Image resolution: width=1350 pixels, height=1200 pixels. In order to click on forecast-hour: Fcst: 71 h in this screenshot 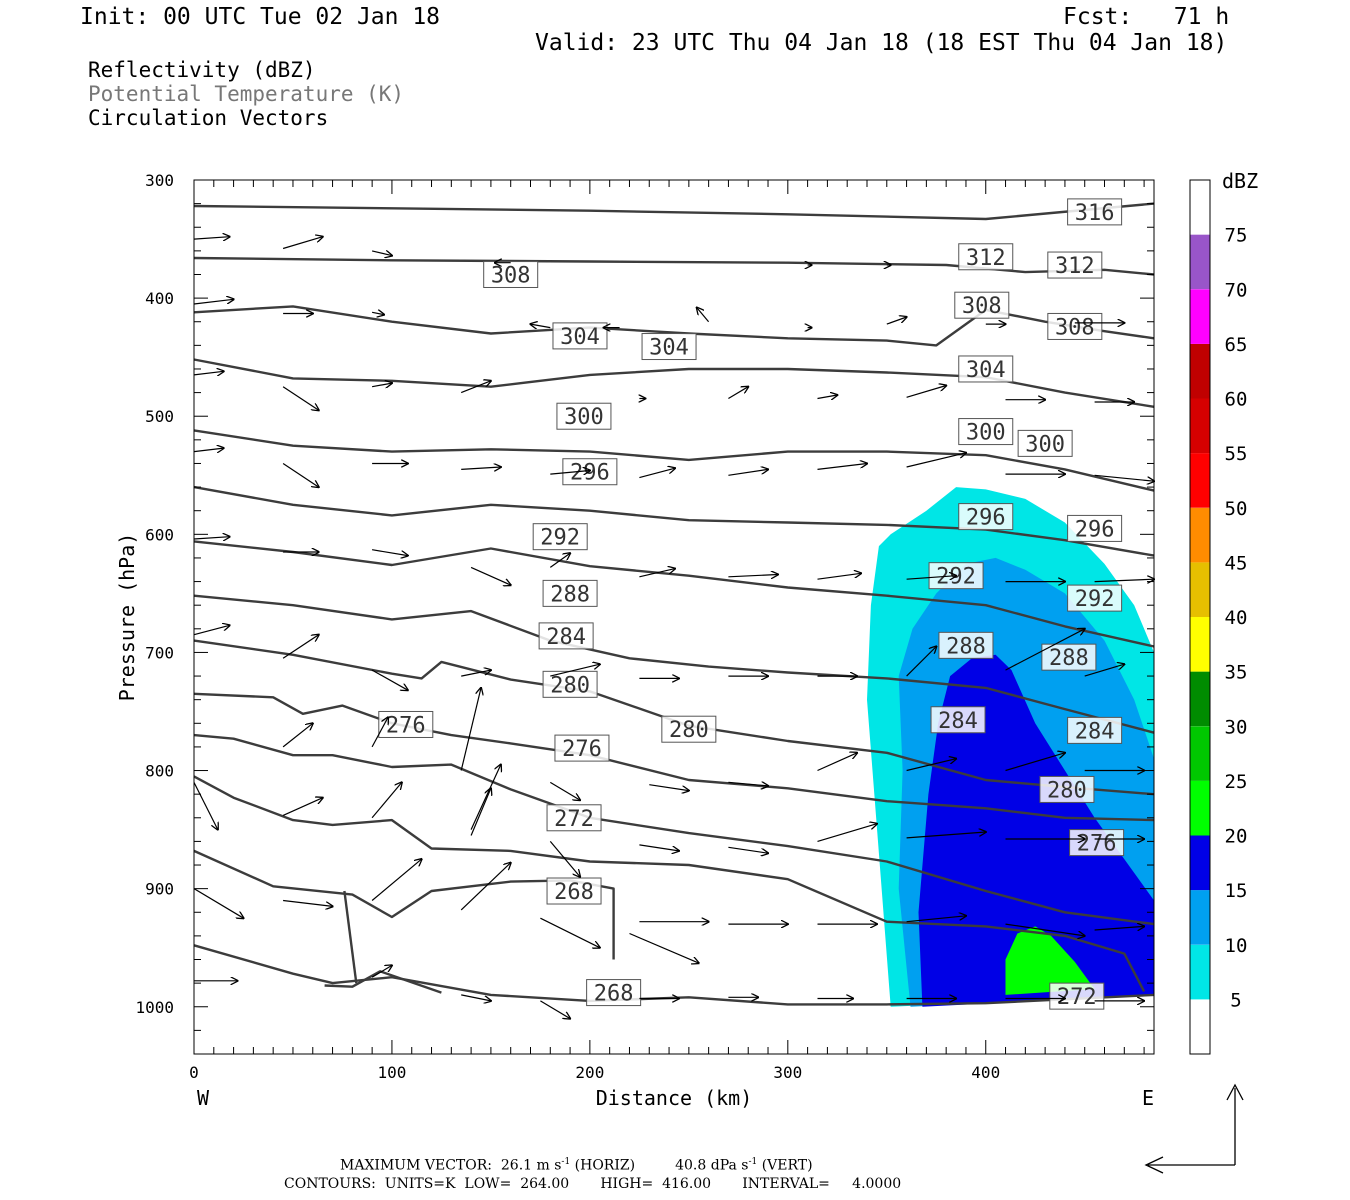, I will do `click(1146, 17)`.